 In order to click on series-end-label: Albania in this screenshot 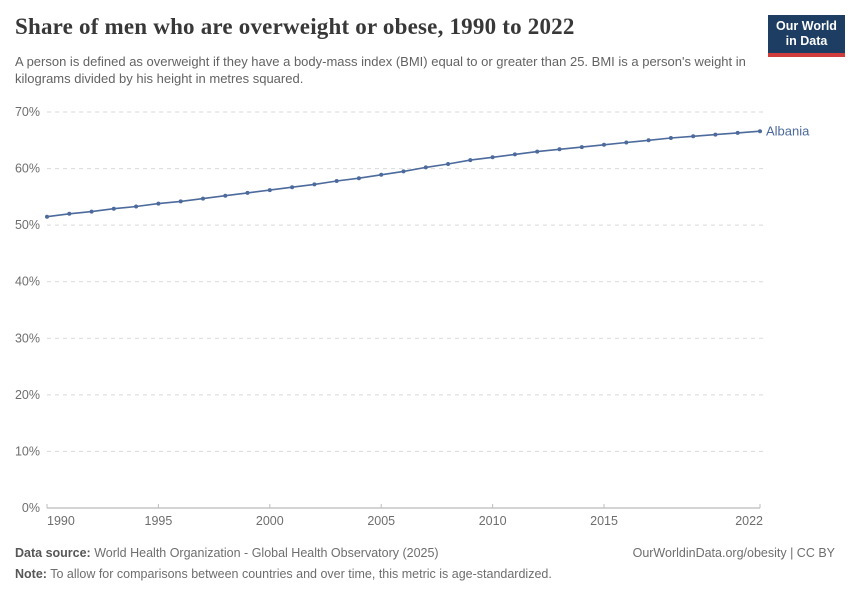, I will do `click(788, 131)`.